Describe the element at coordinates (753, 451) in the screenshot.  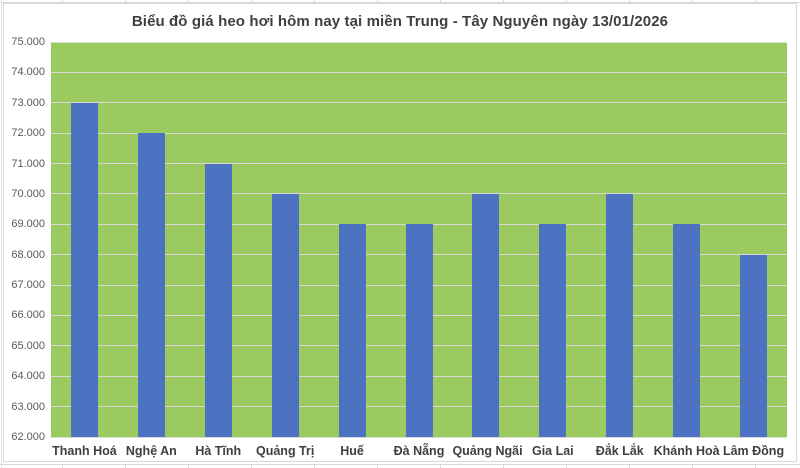
I see `x-axis-tick-label: Lâm Đồng` at that location.